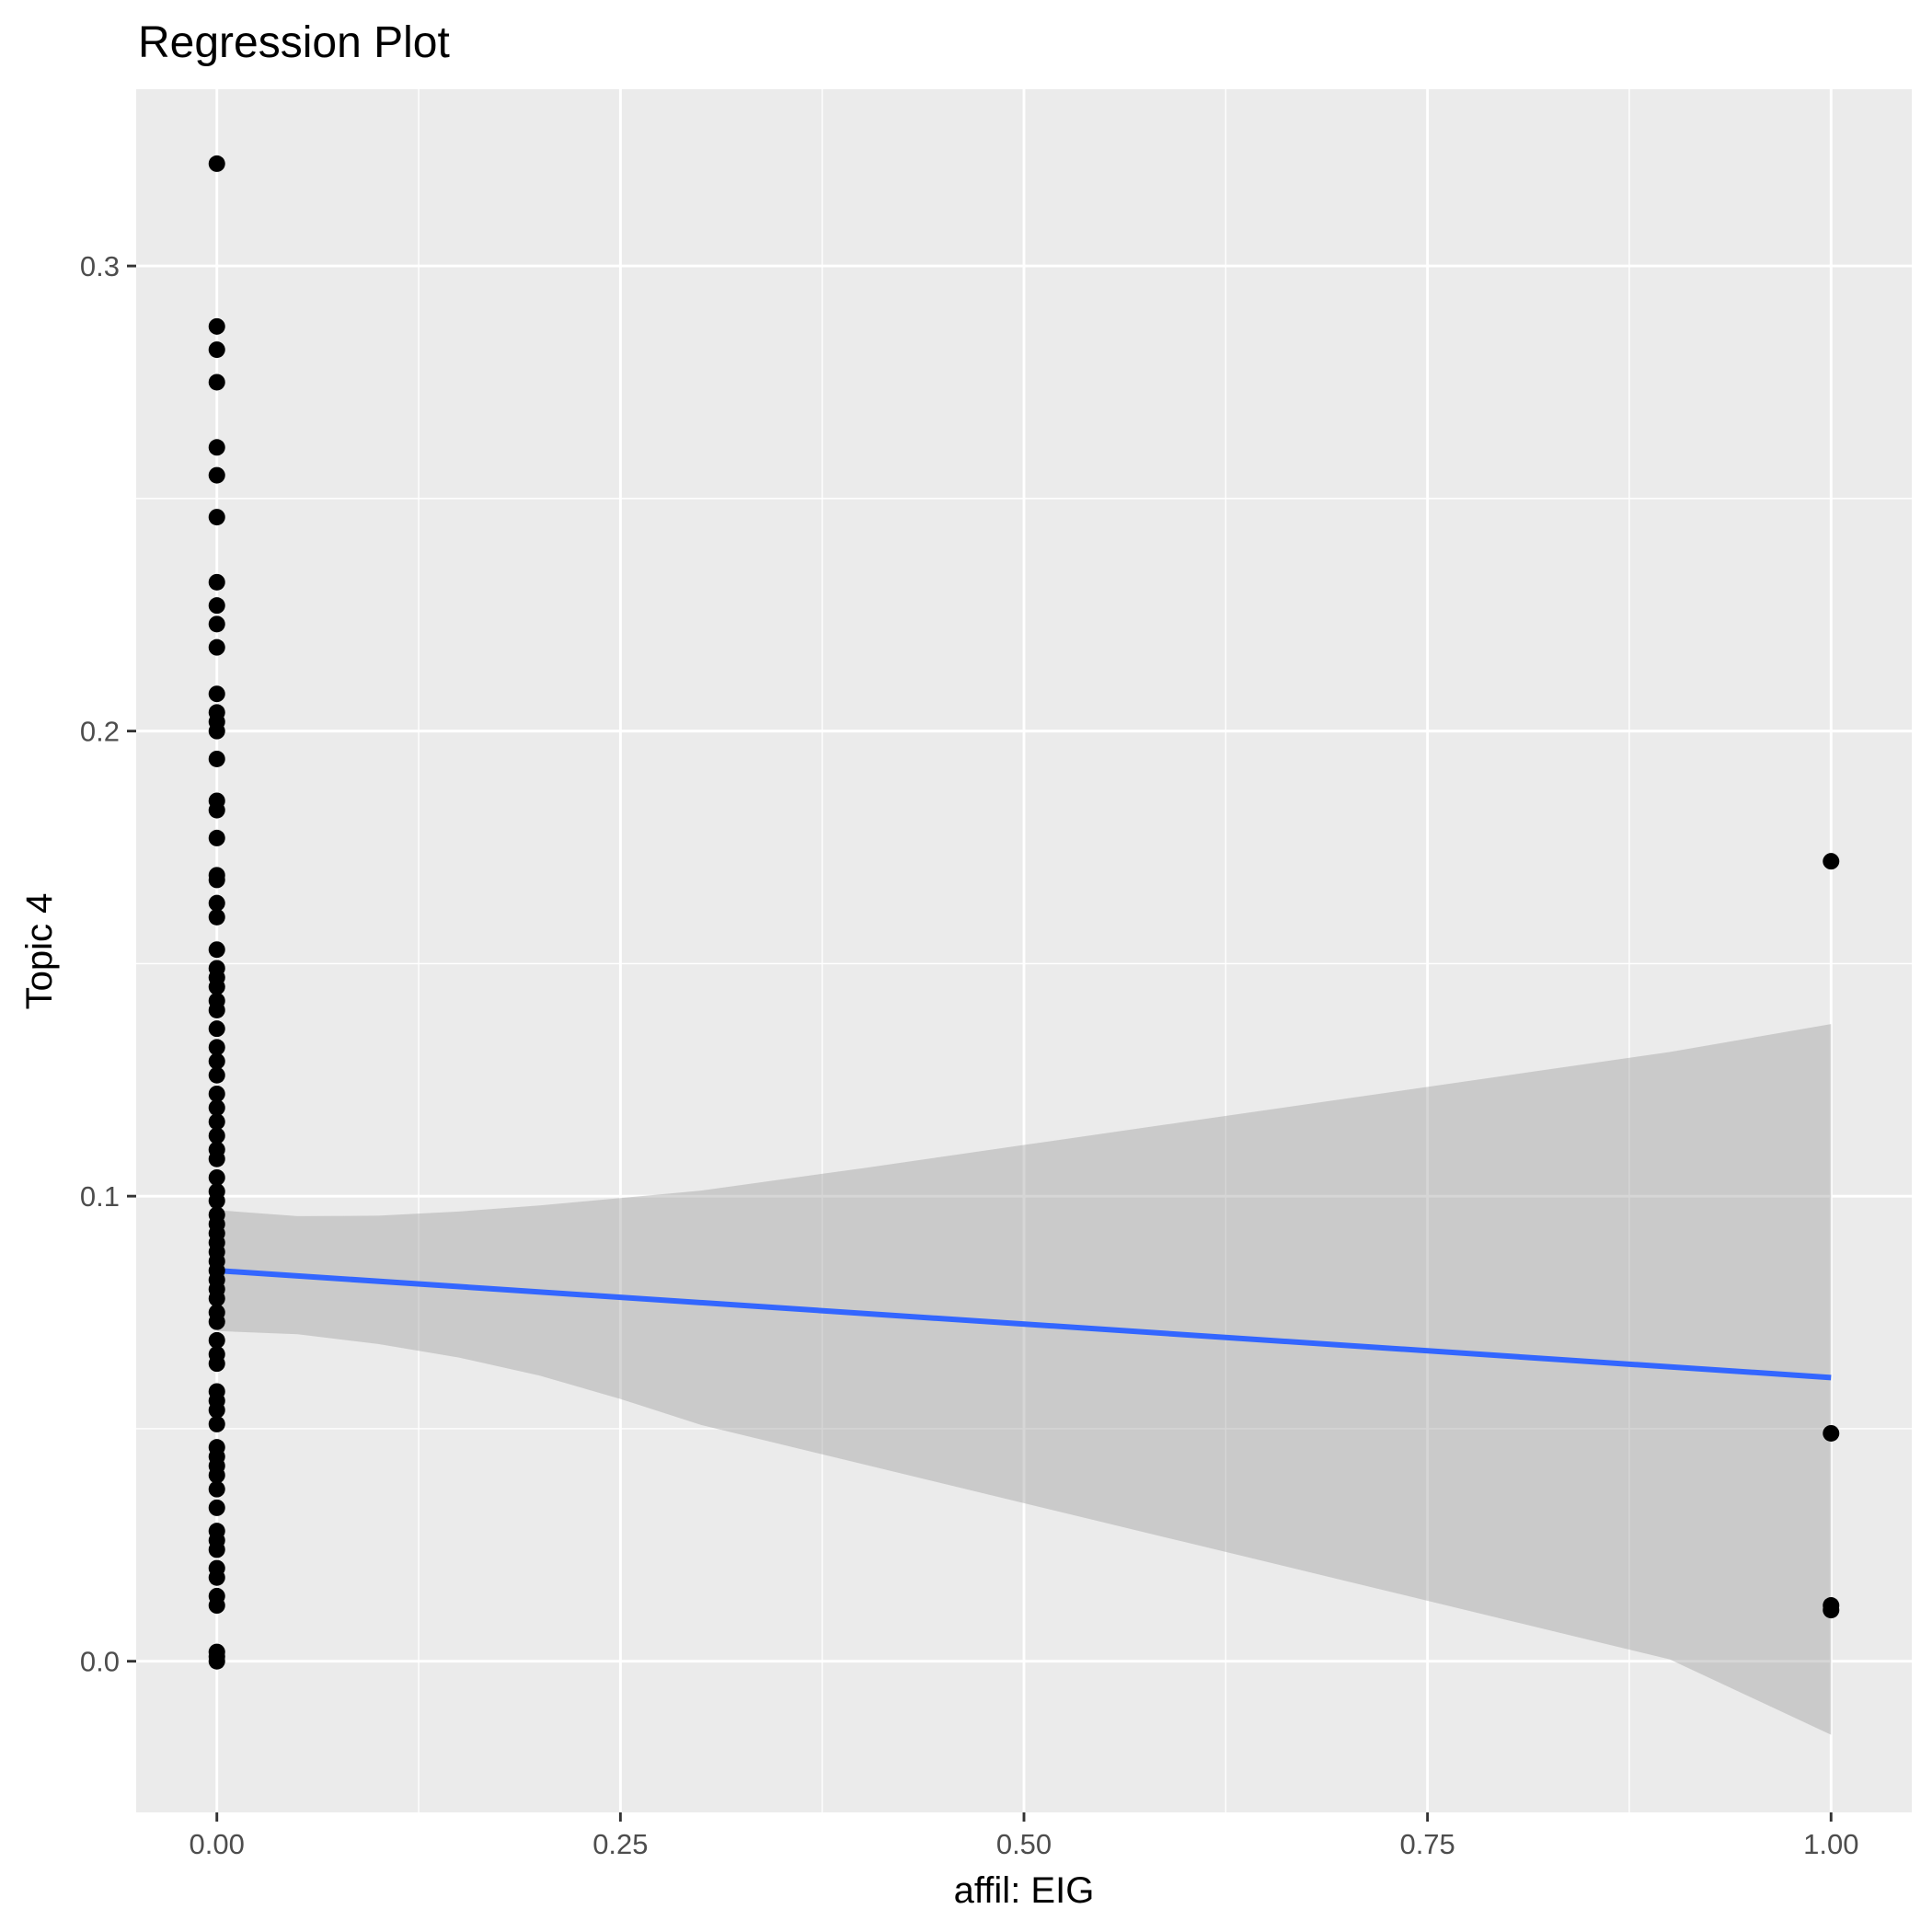 Image resolution: width=1932 pixels, height=1932 pixels. What do you see at coordinates (217, 1844) in the screenshot?
I see `x-tick-label: 0.00` at bounding box center [217, 1844].